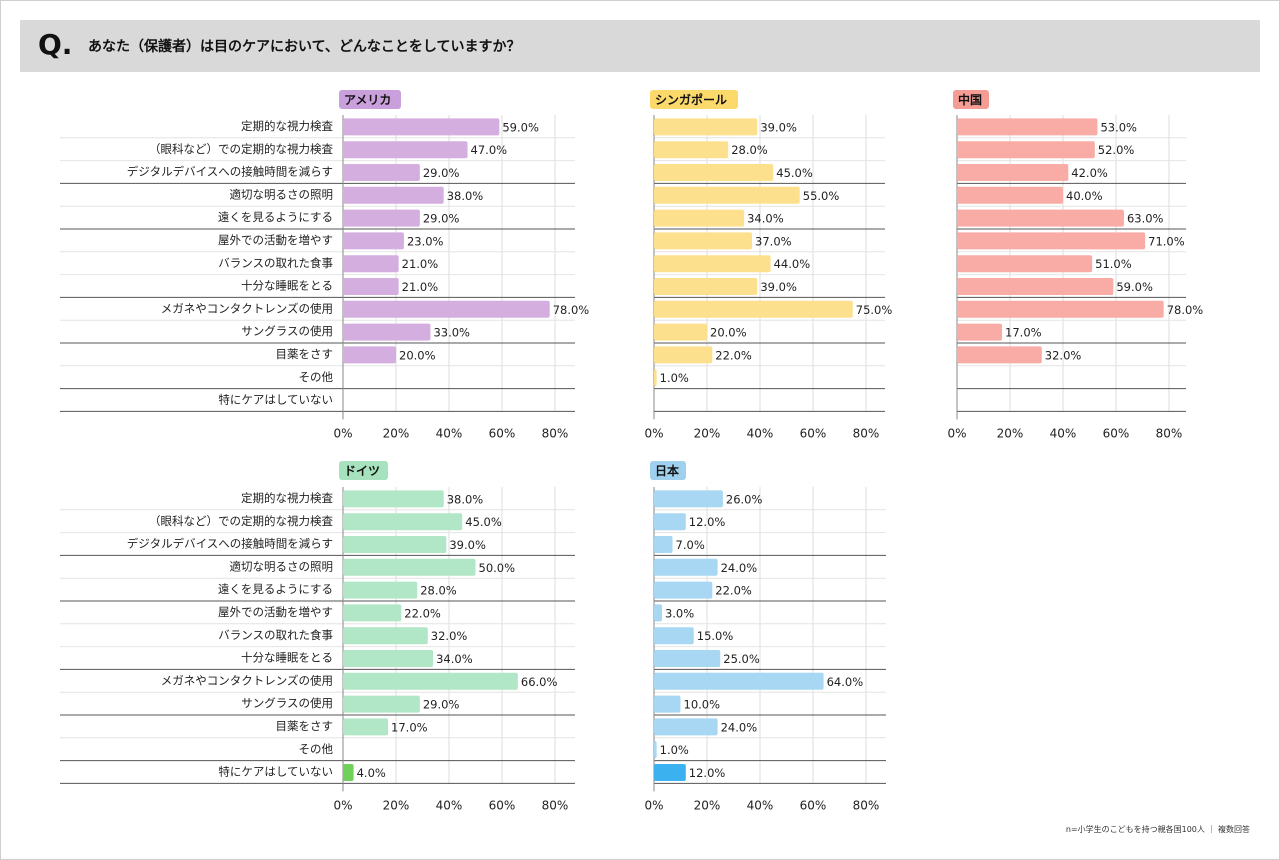 Image resolution: width=1280 pixels, height=860 pixels. I want to click on data-label: 47.0%, so click(489, 150).